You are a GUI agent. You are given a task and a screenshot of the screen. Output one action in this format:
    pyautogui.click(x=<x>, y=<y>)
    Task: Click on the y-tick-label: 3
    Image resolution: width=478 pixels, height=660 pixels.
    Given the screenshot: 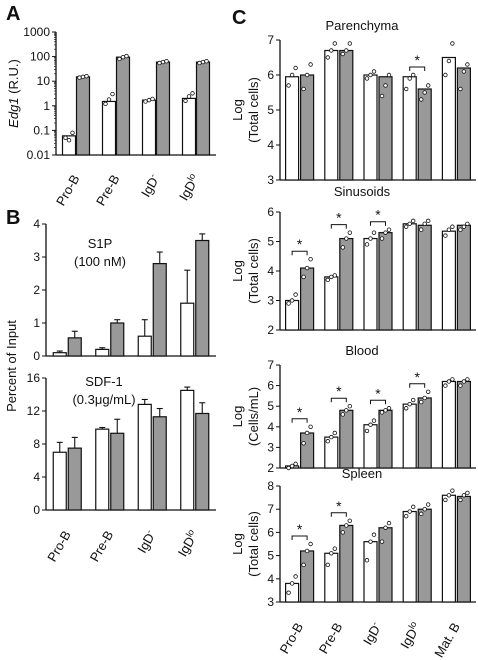 What is the action you would take?
    pyautogui.click(x=270, y=602)
    